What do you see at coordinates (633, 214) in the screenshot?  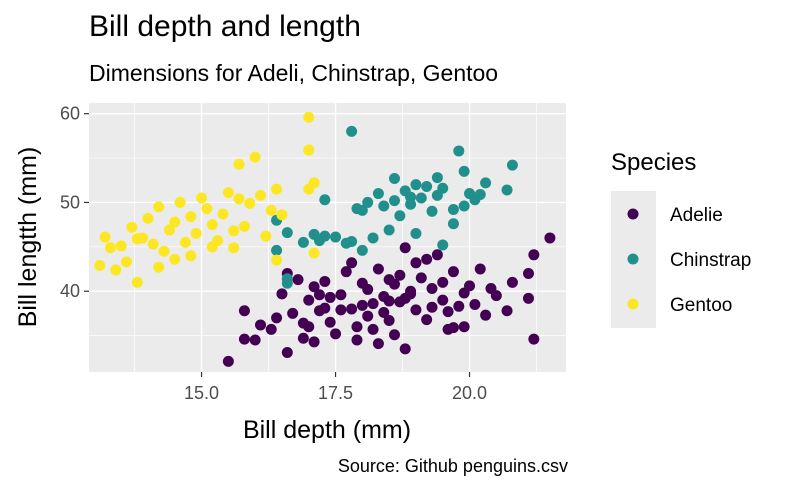 I see `legend-key-adelie` at bounding box center [633, 214].